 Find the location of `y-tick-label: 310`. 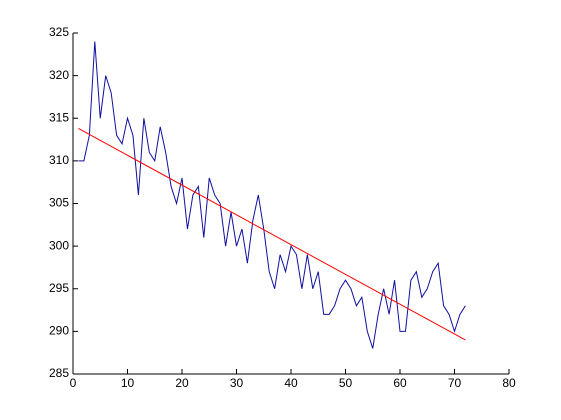

y-tick-label: 310 is located at coordinates (59, 160).